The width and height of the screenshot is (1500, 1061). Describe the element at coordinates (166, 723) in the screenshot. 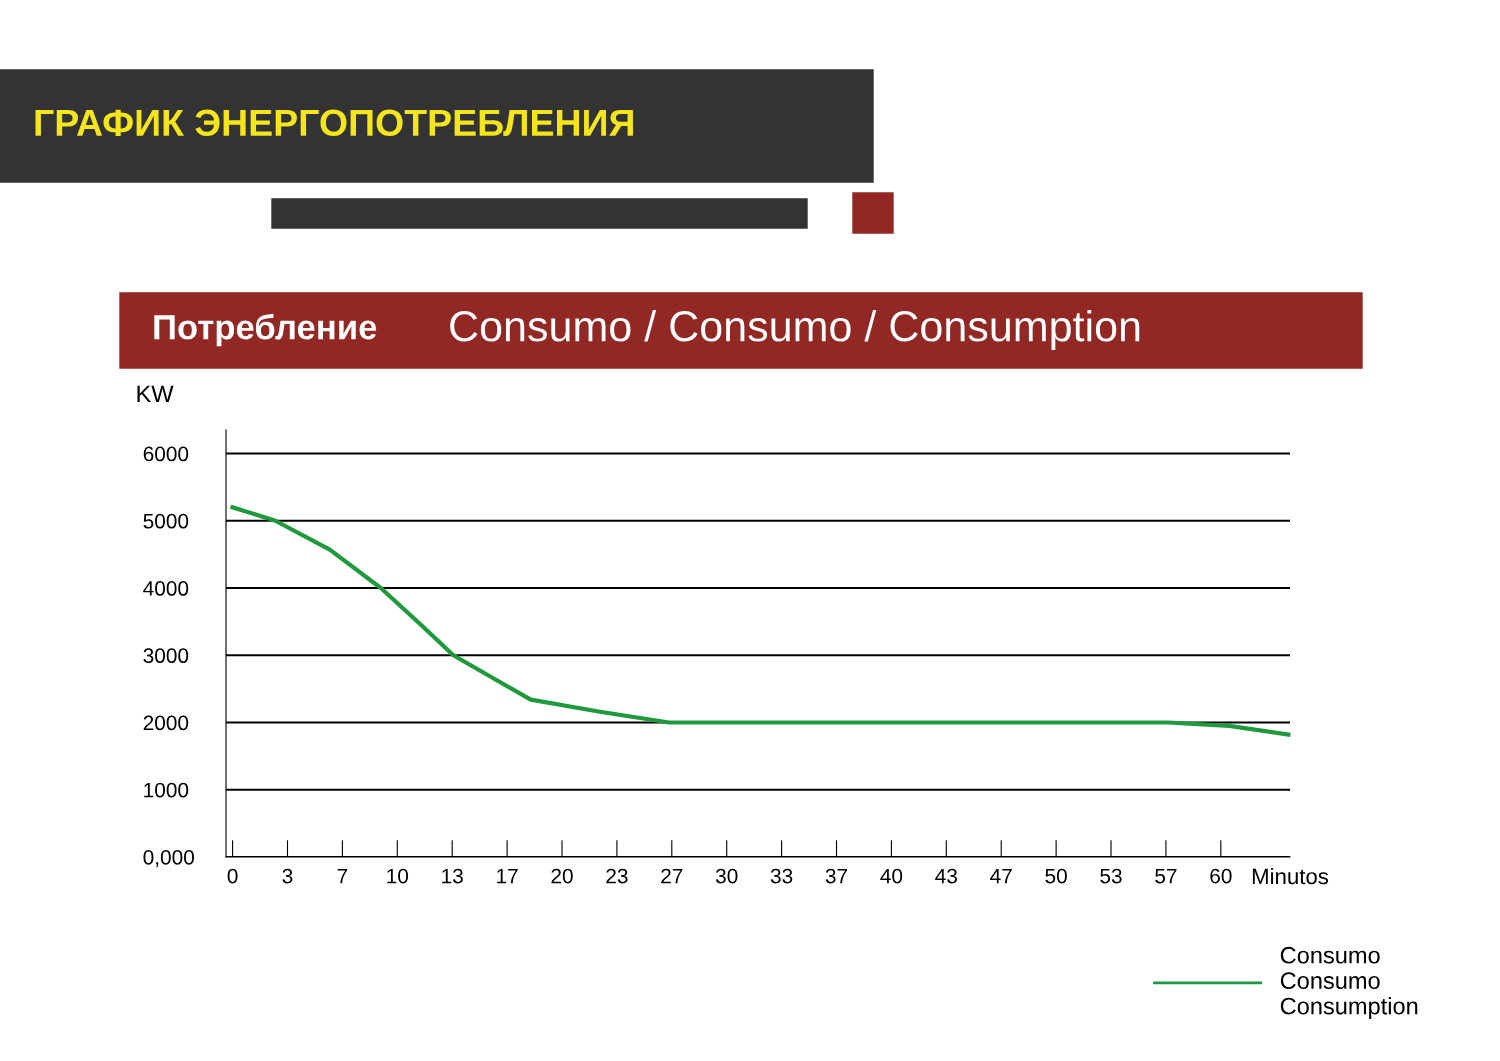

I see `y-tick-label: 2000` at that location.